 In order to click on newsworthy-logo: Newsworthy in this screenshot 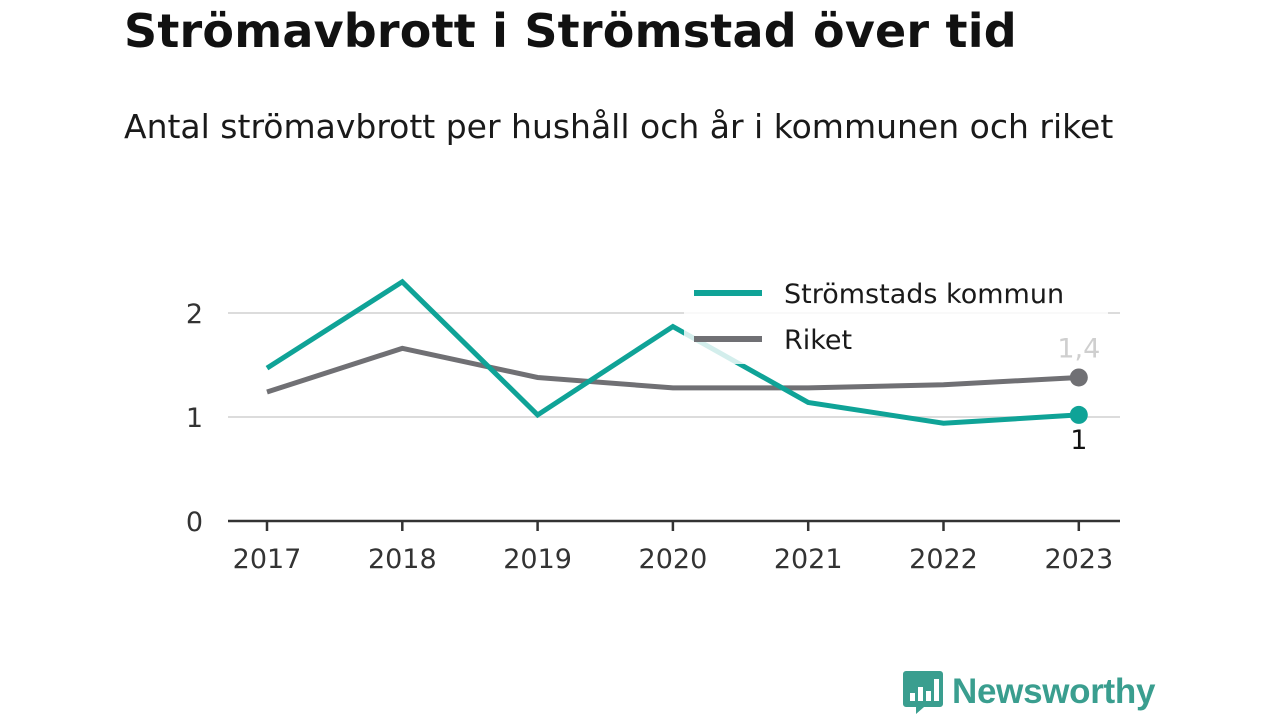, I will do `click(1028, 692)`.